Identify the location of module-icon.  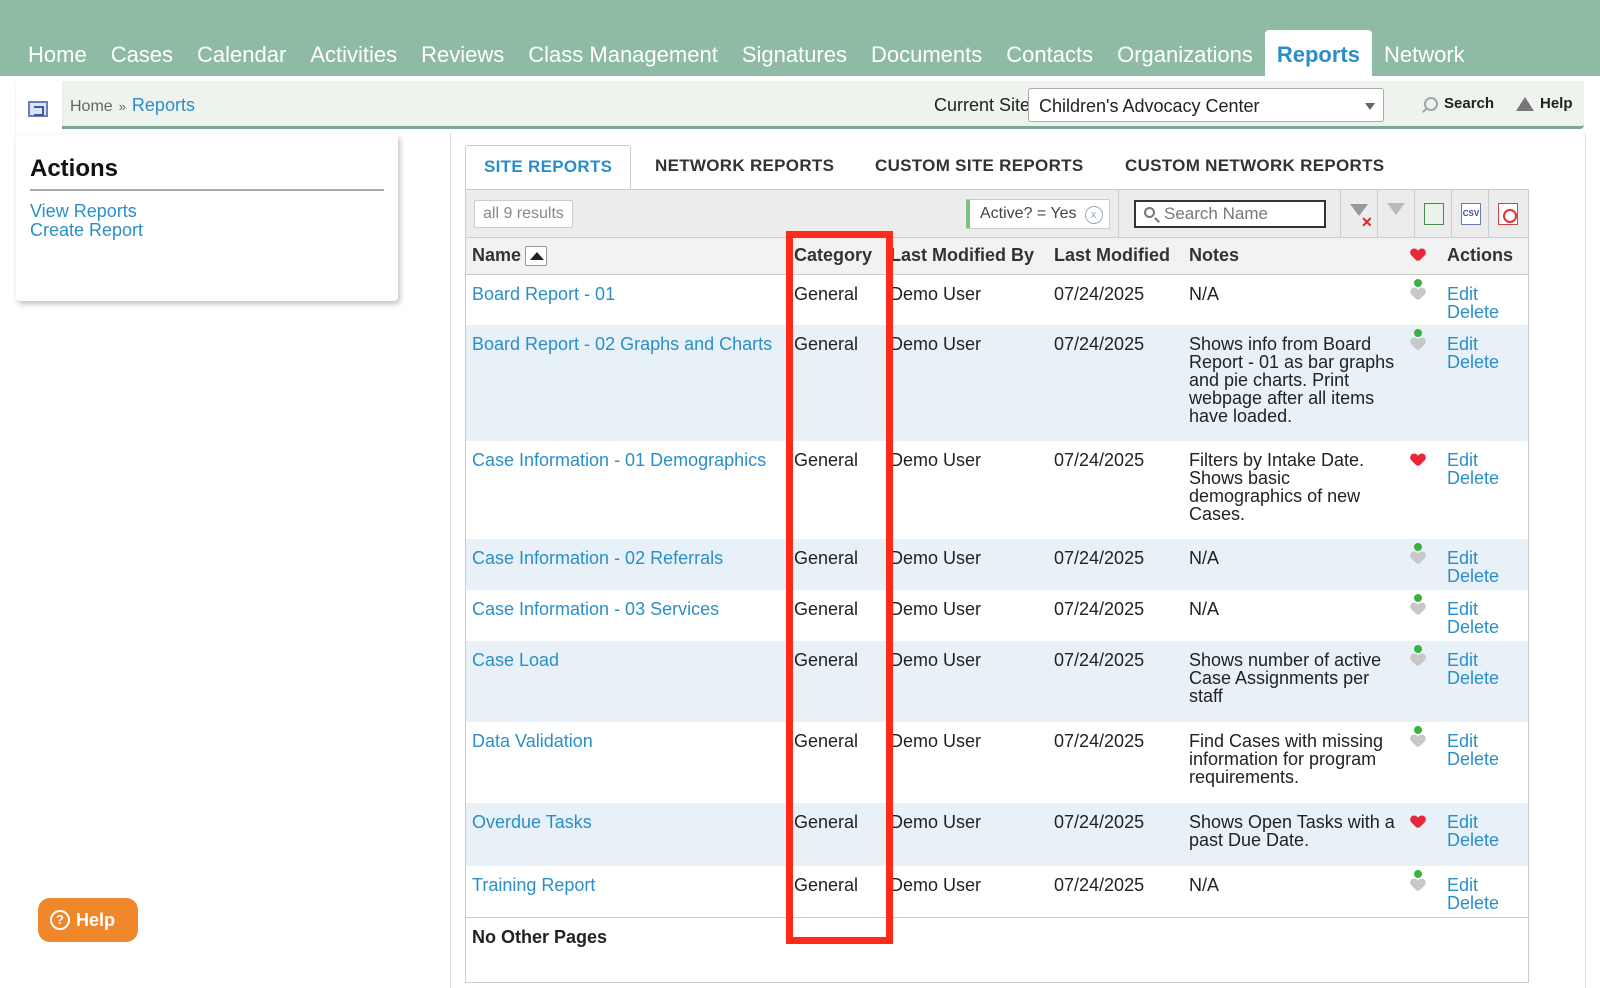
(39, 111).